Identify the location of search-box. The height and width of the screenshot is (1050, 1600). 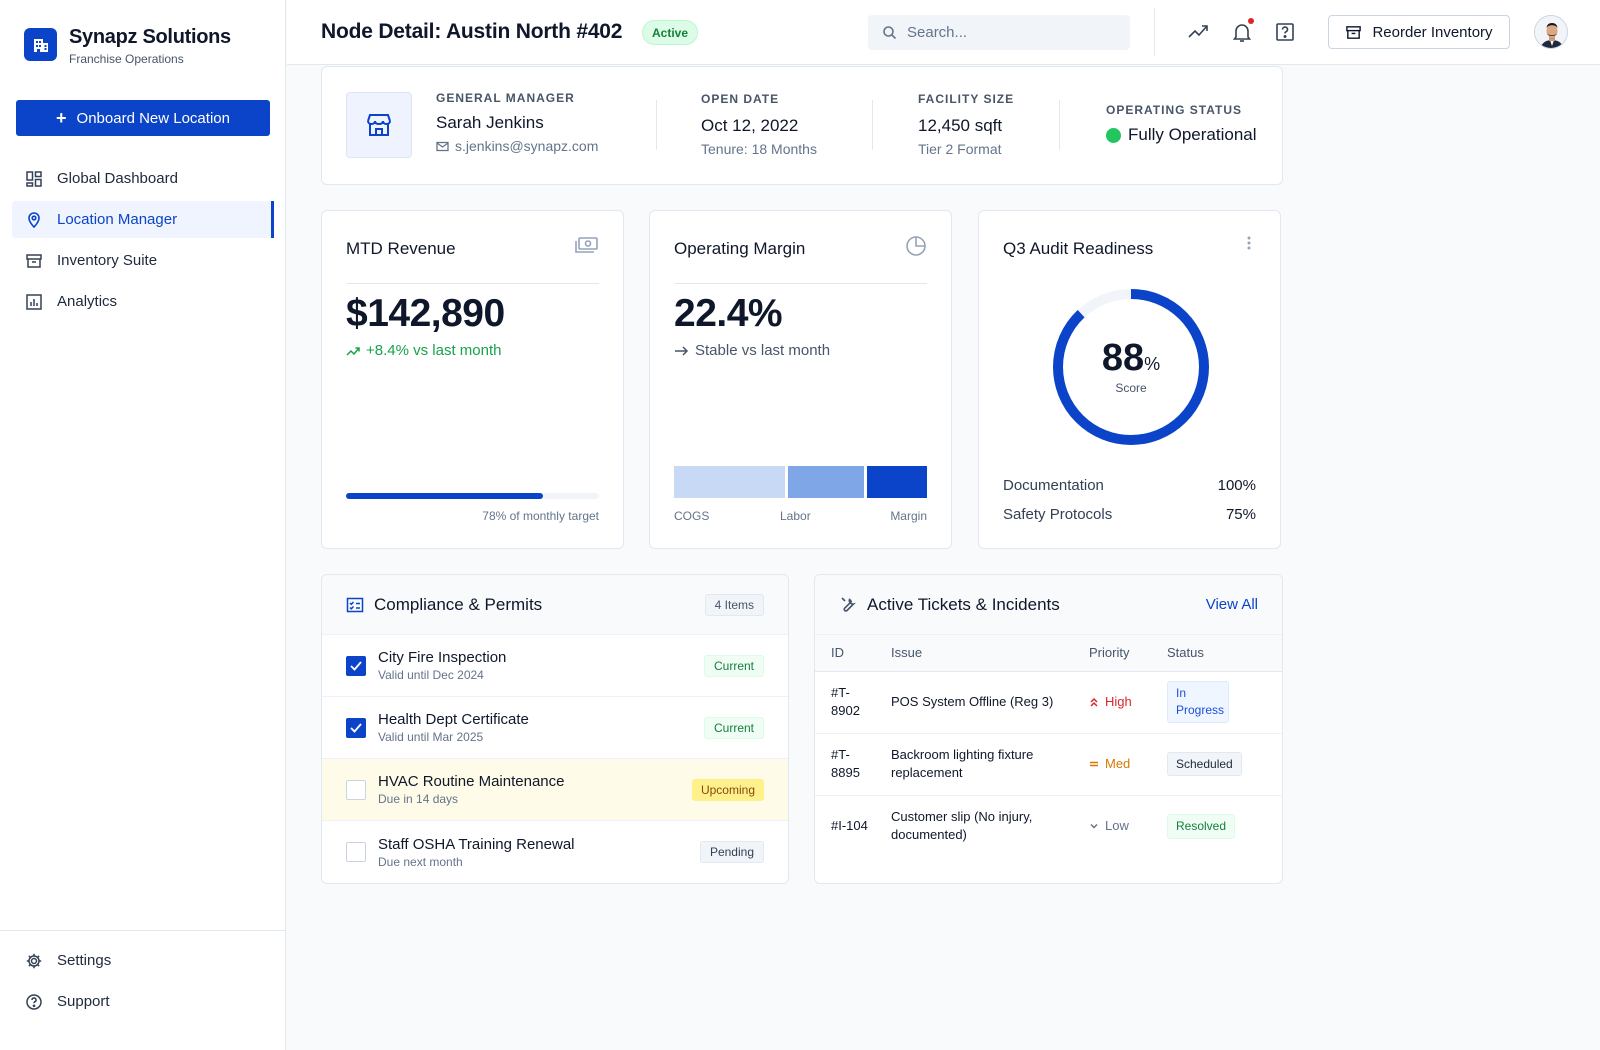
(999, 32).